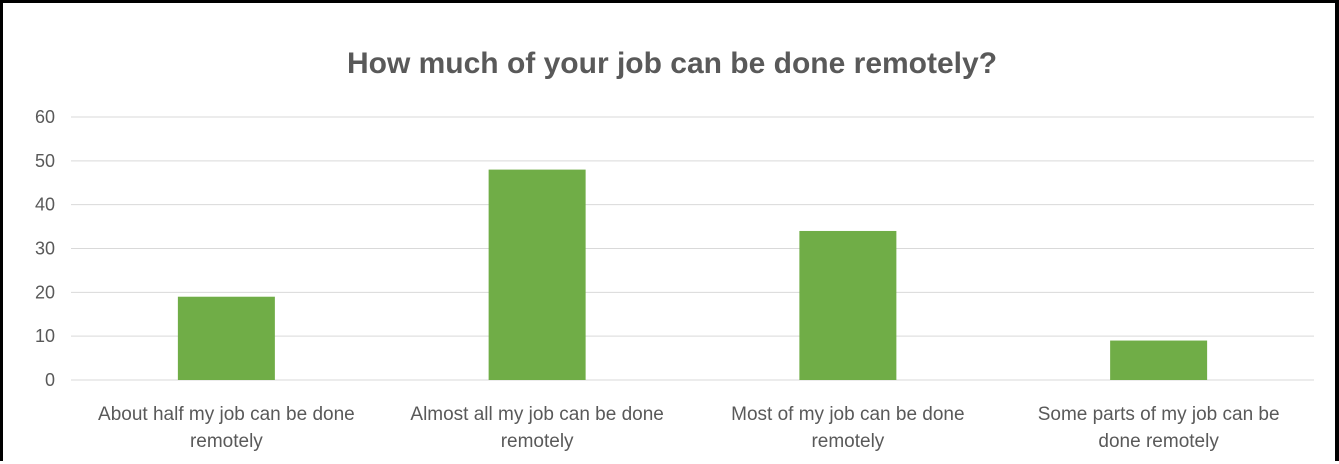 This screenshot has width=1339, height=464. I want to click on y-axis-tick-labels: 0 10 20 30 40 50 60, so click(45, 248).